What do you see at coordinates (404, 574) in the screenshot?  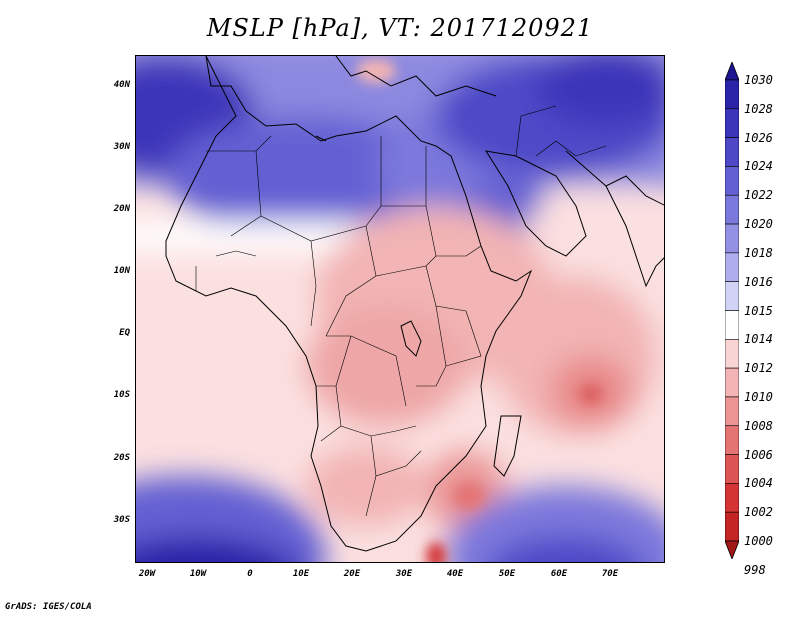 I see `lon-label-30e: 30E` at bounding box center [404, 574].